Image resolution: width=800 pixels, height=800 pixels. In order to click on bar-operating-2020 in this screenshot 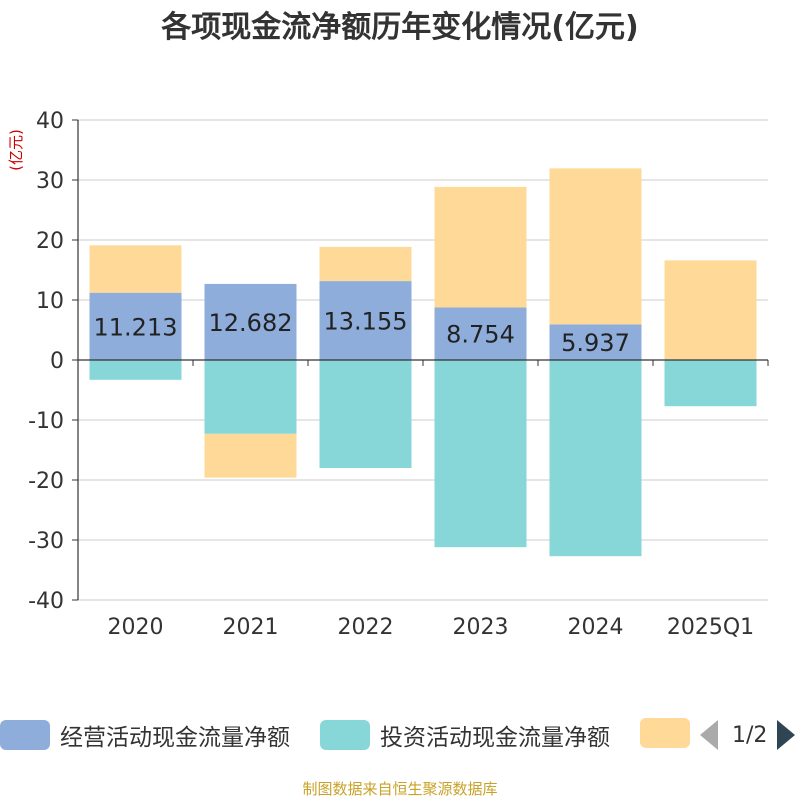, I will do `click(135, 326)`.